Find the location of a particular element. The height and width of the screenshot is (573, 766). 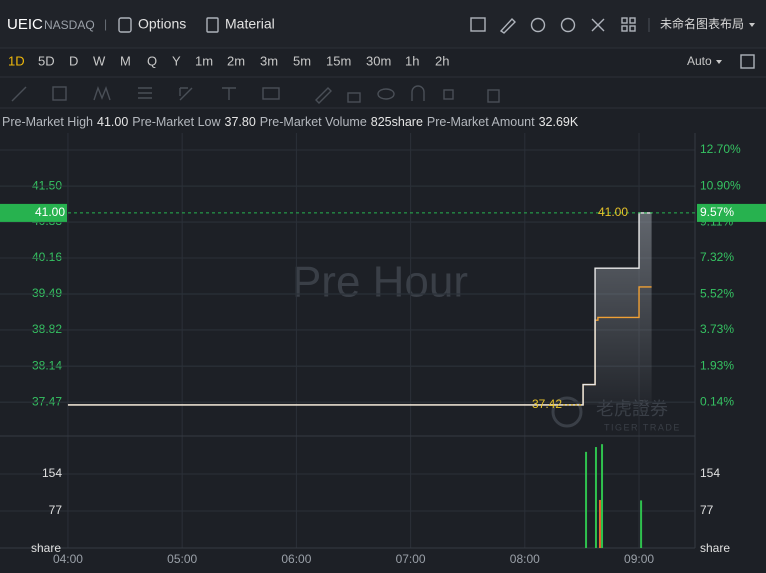

tool-arrow is located at coordinates (186, 94).